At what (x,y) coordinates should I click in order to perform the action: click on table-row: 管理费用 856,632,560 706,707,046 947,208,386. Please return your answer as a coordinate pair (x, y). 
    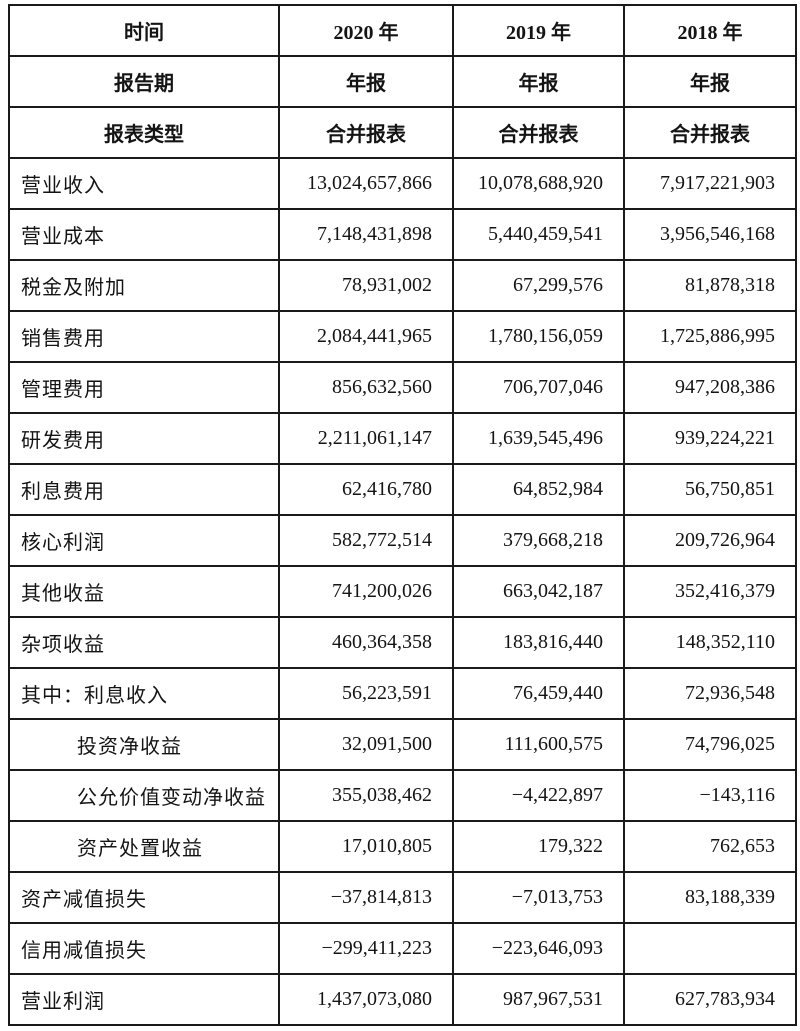
    Looking at the image, I should click on (402, 387).